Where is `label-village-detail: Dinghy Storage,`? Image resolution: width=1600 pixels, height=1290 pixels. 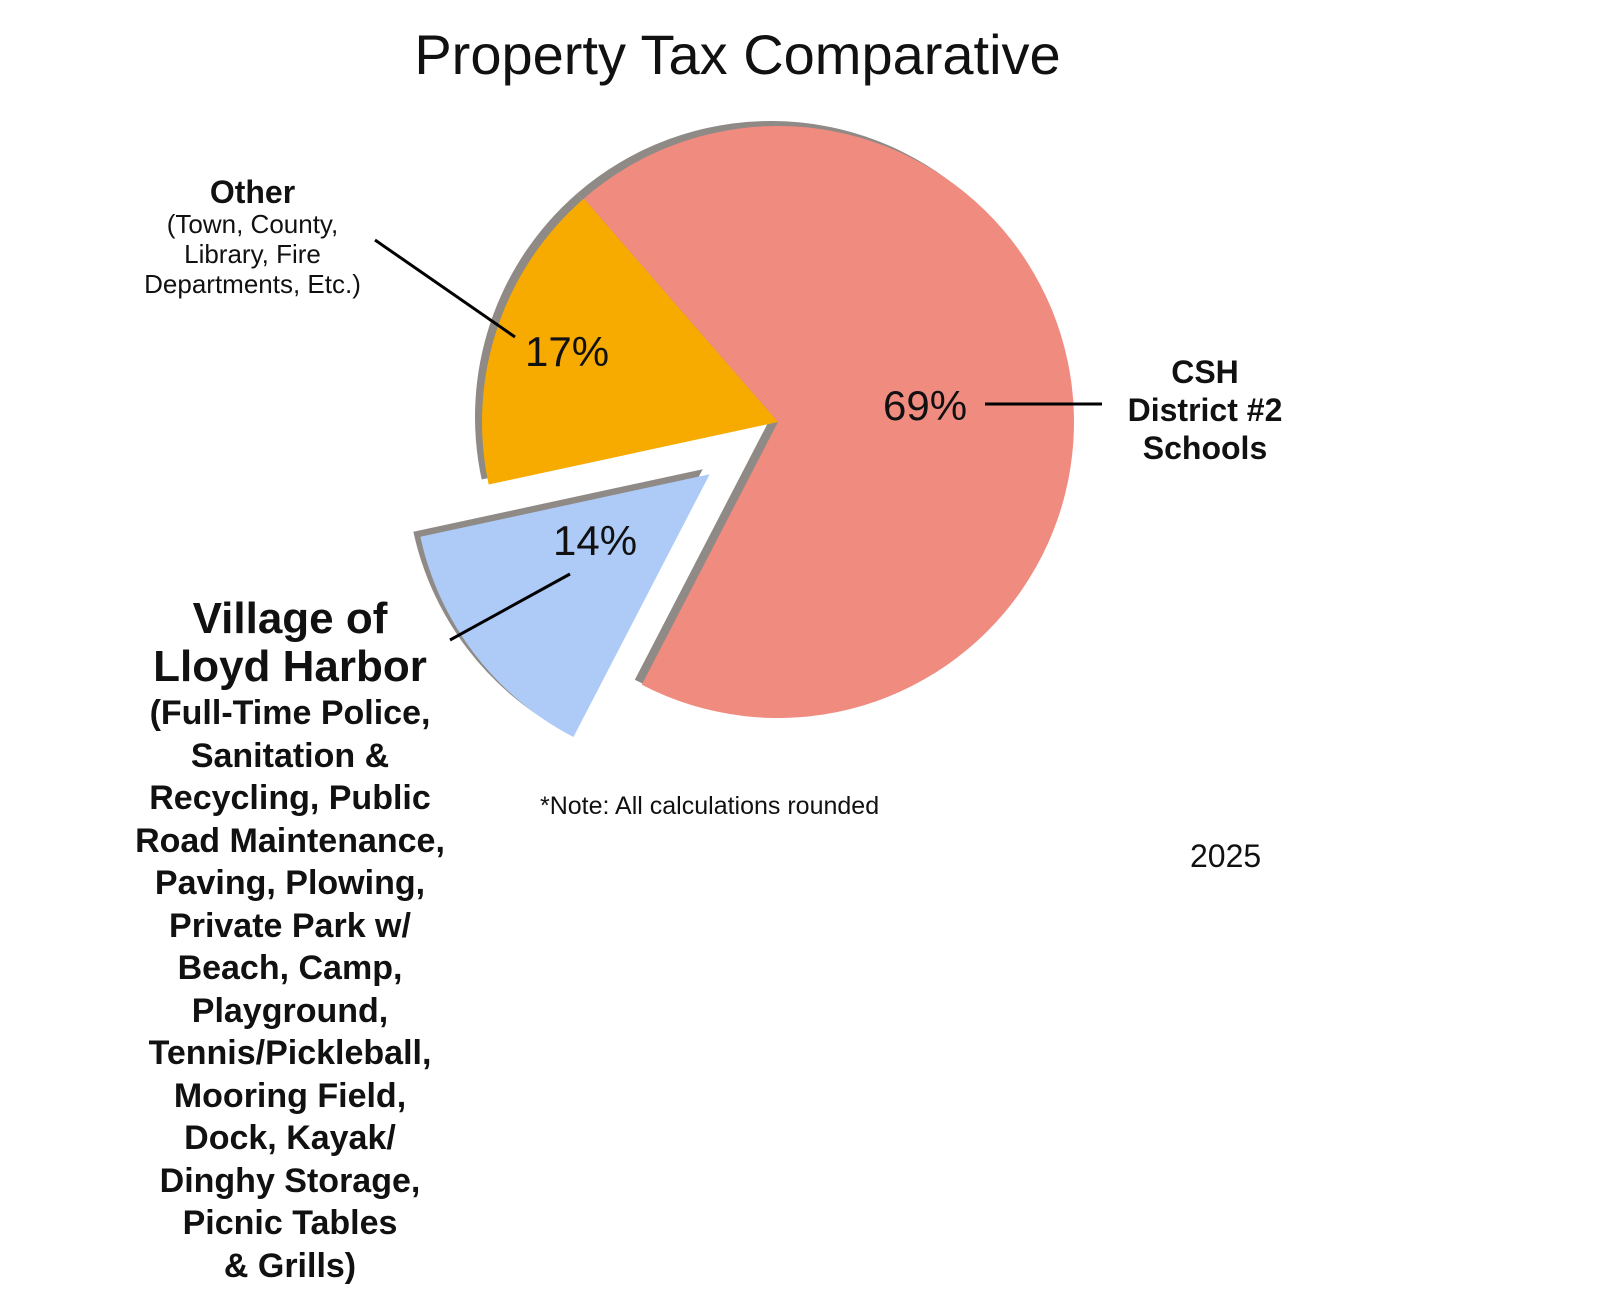
label-village-detail: Dinghy Storage, is located at coordinates (290, 1180).